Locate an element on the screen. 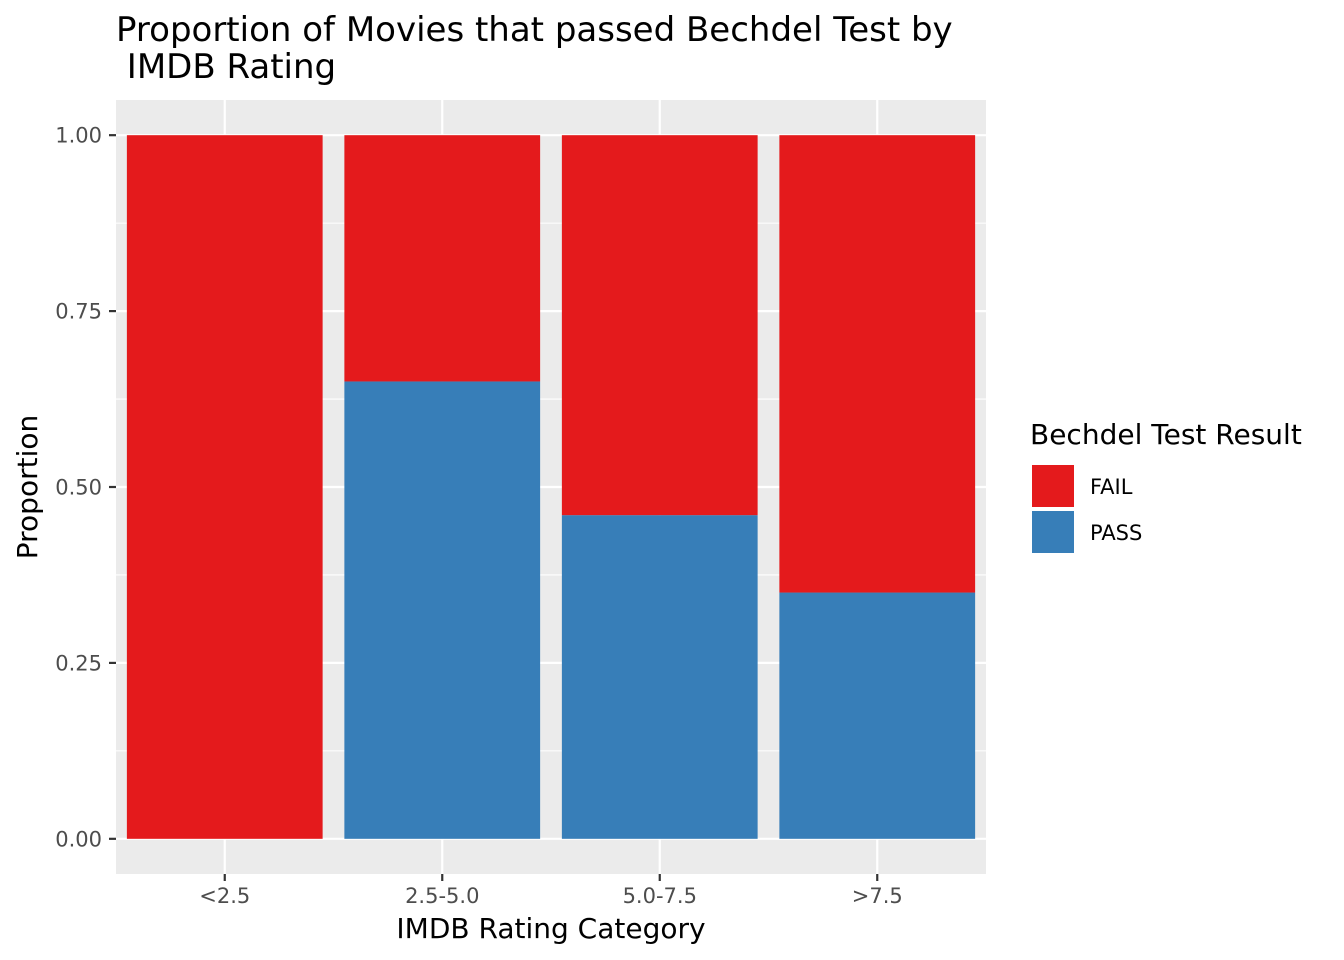  legend-key-fail is located at coordinates (1053, 486).